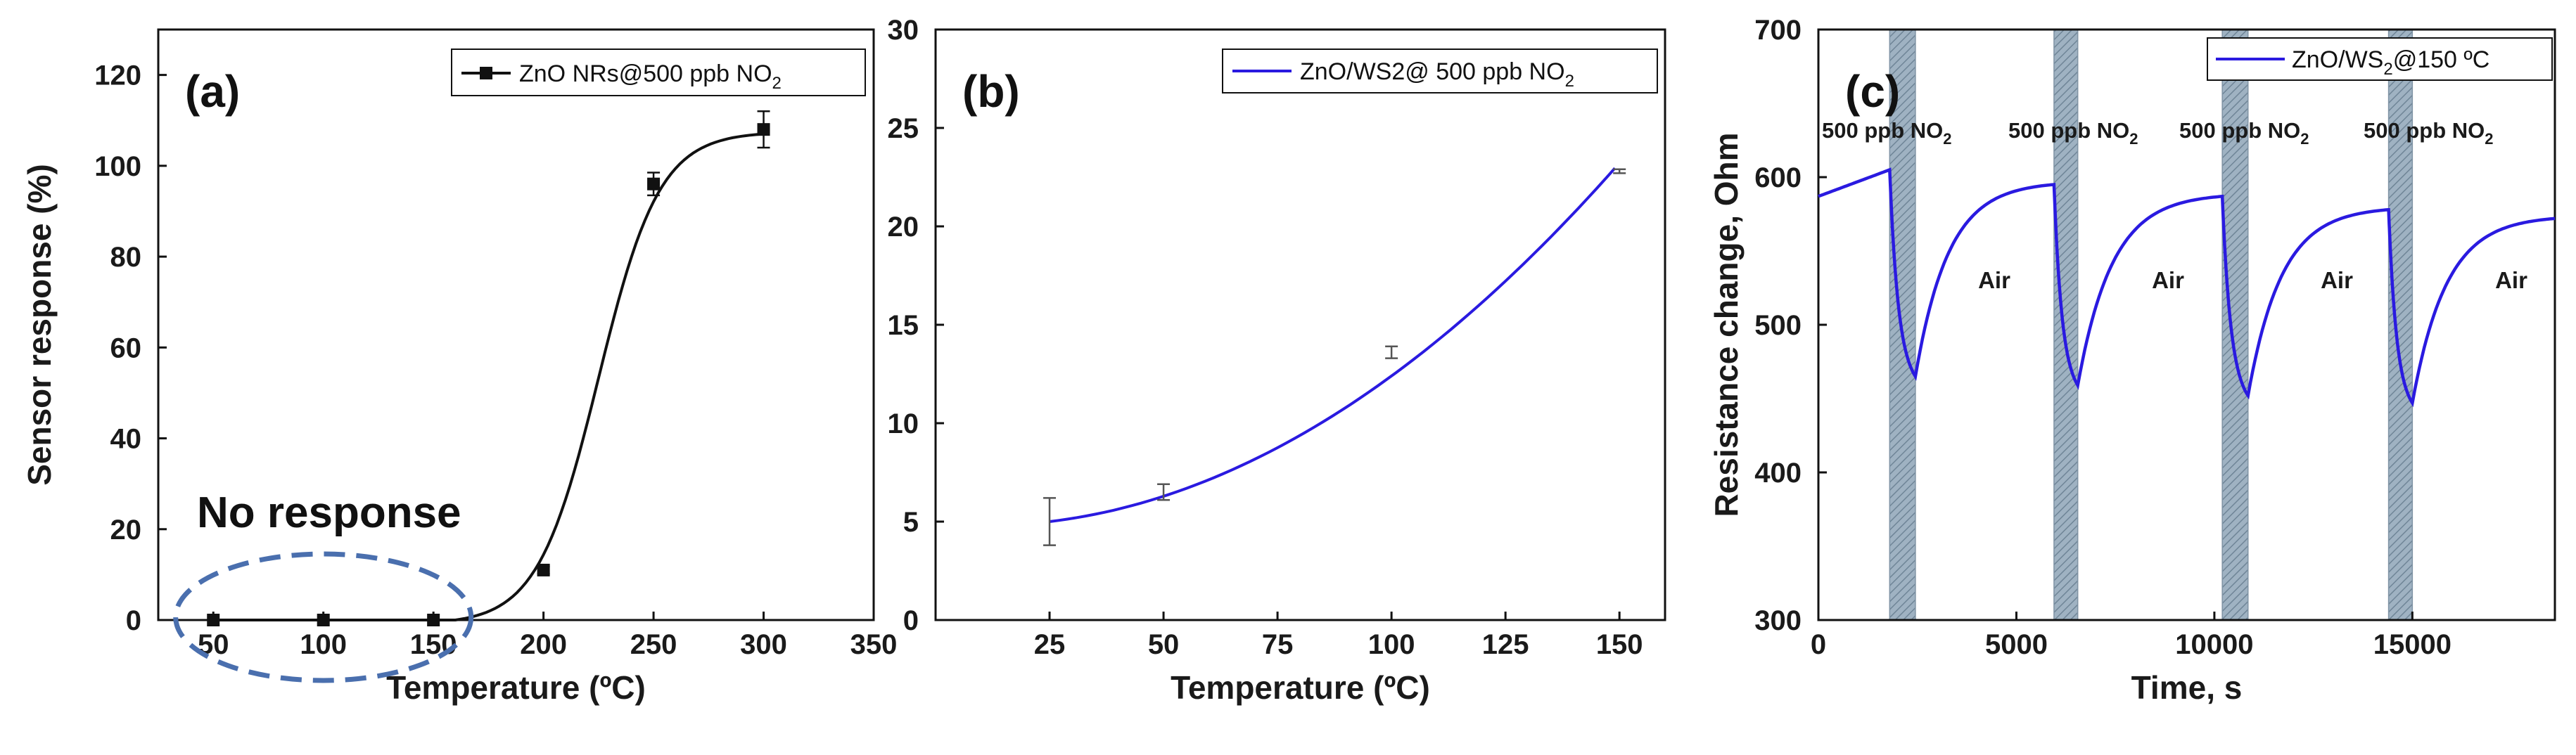 Image resolution: width=2576 pixels, height=755 pixels. What do you see at coordinates (543, 644) in the screenshot?
I see `x-tick-label: 200` at bounding box center [543, 644].